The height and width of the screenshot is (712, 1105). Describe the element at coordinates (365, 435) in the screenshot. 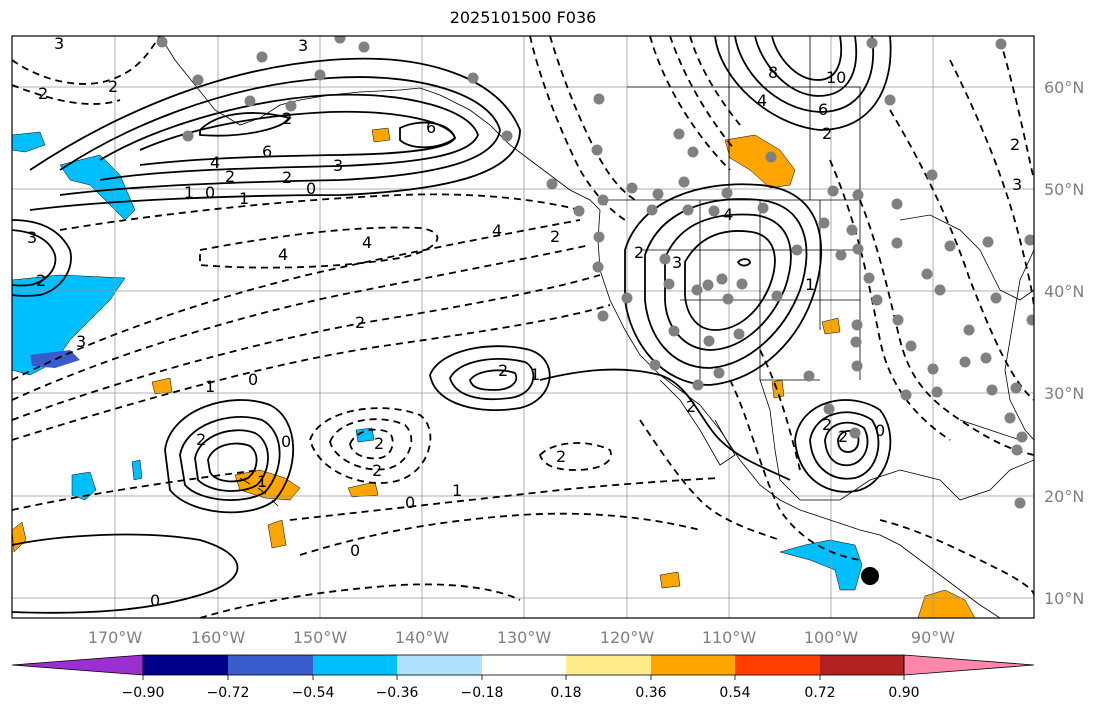

I see `negative-region-small3` at that location.